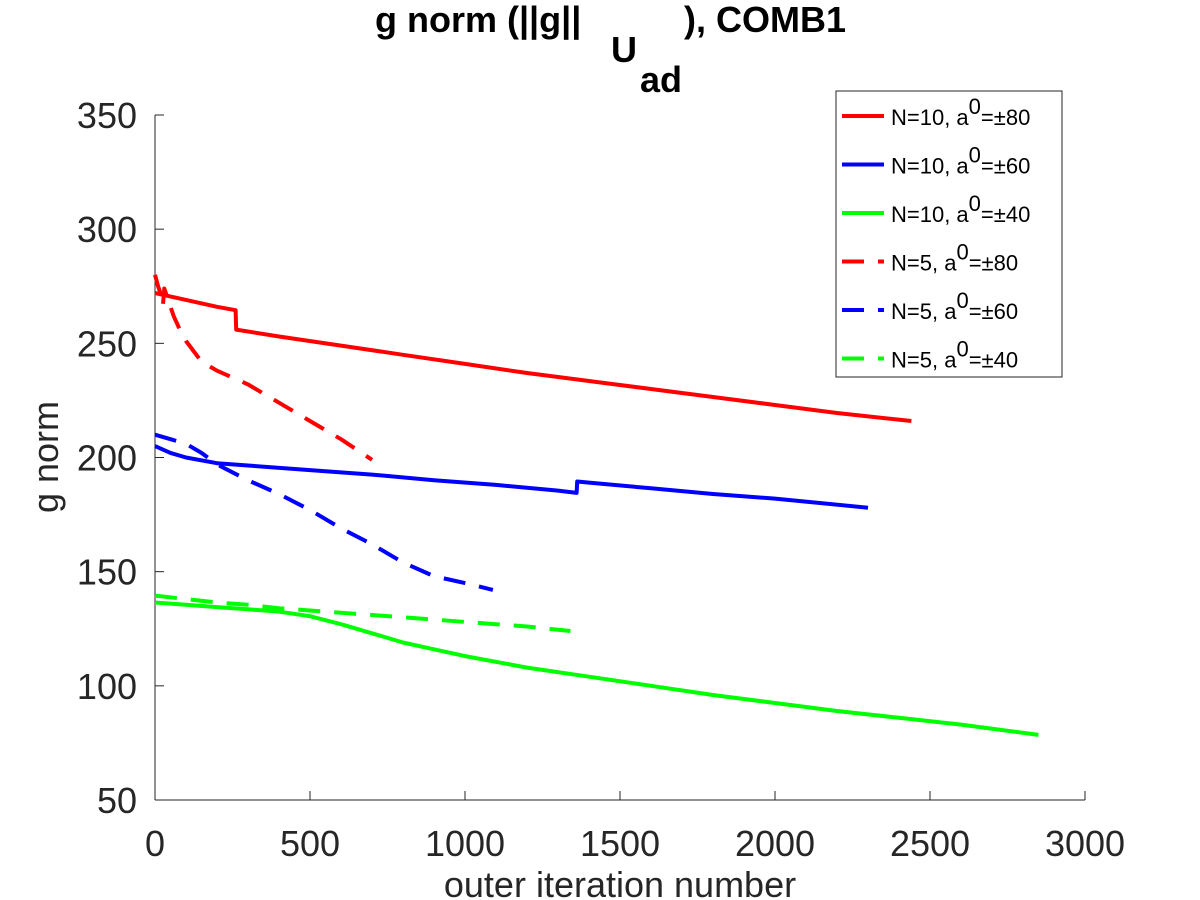 The image size is (1200, 900). Describe the element at coordinates (620, 843) in the screenshot. I see `x-tick-label: 1500` at that location.